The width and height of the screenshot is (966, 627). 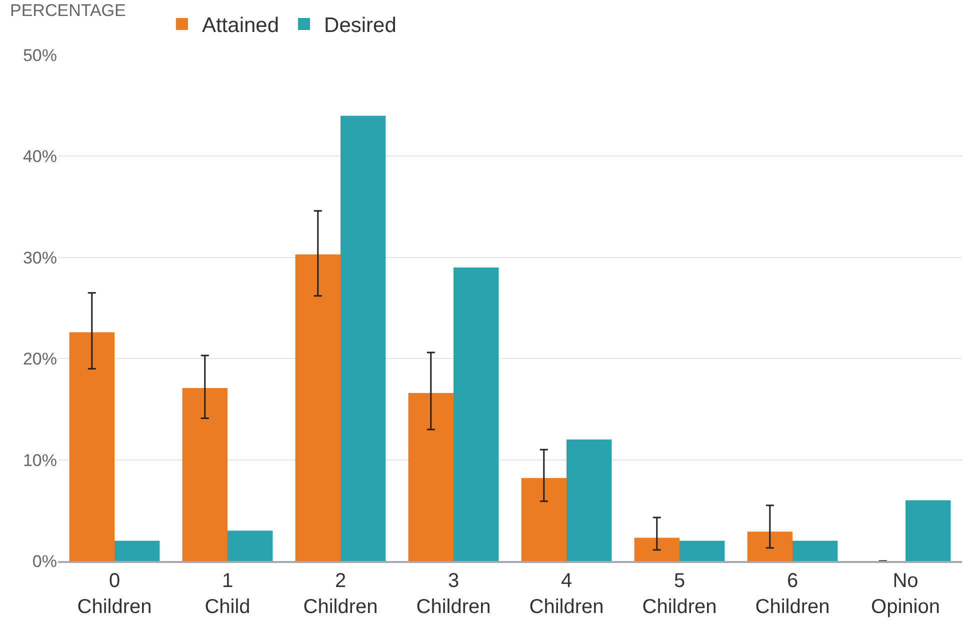 What do you see at coordinates (39, 156) in the screenshot?
I see `y-tick-label: 40%` at bounding box center [39, 156].